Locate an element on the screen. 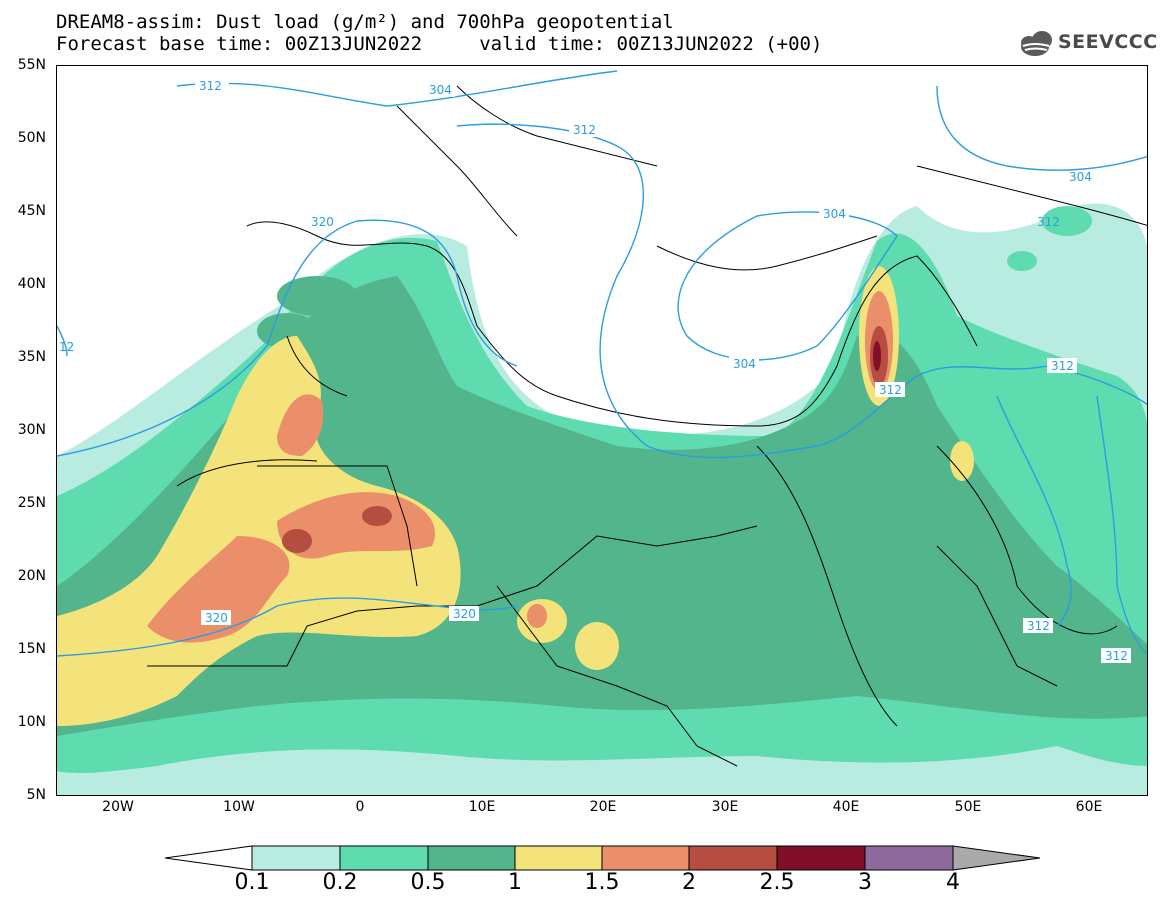  lat-label: 20N is located at coordinates (31, 576).